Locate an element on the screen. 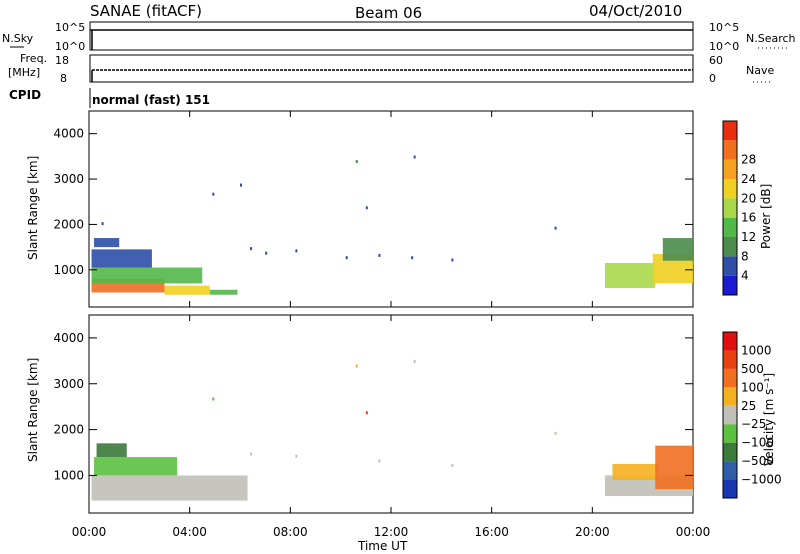 Image resolution: width=800 pixels, height=554 pixels. power-ytick-label-0: 1000 is located at coordinates (68, 270).